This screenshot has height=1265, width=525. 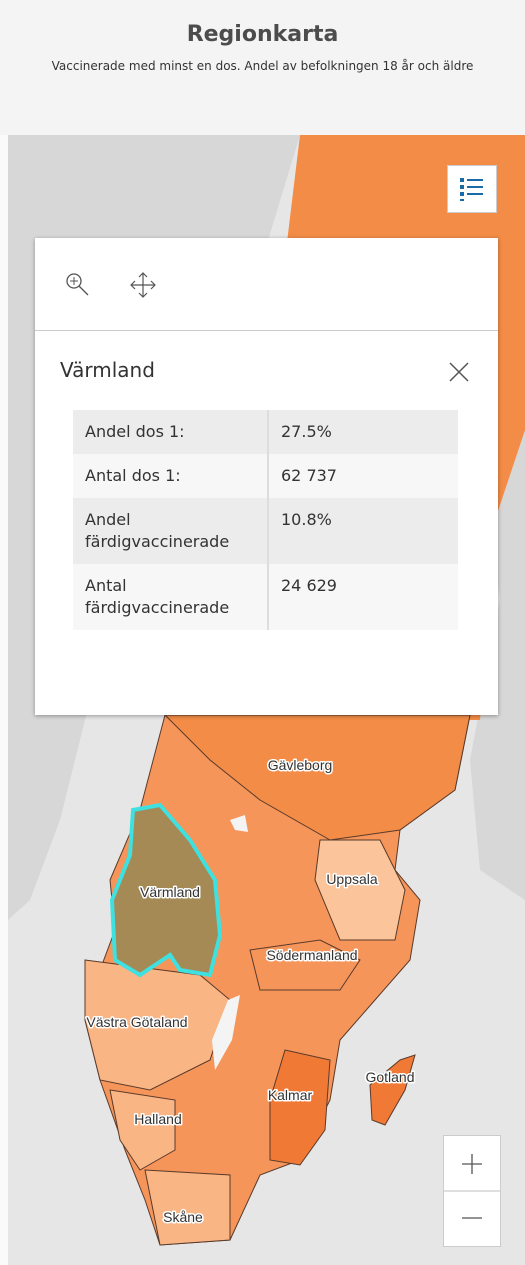 I want to click on region-label: Uppsala, so click(x=352, y=879).